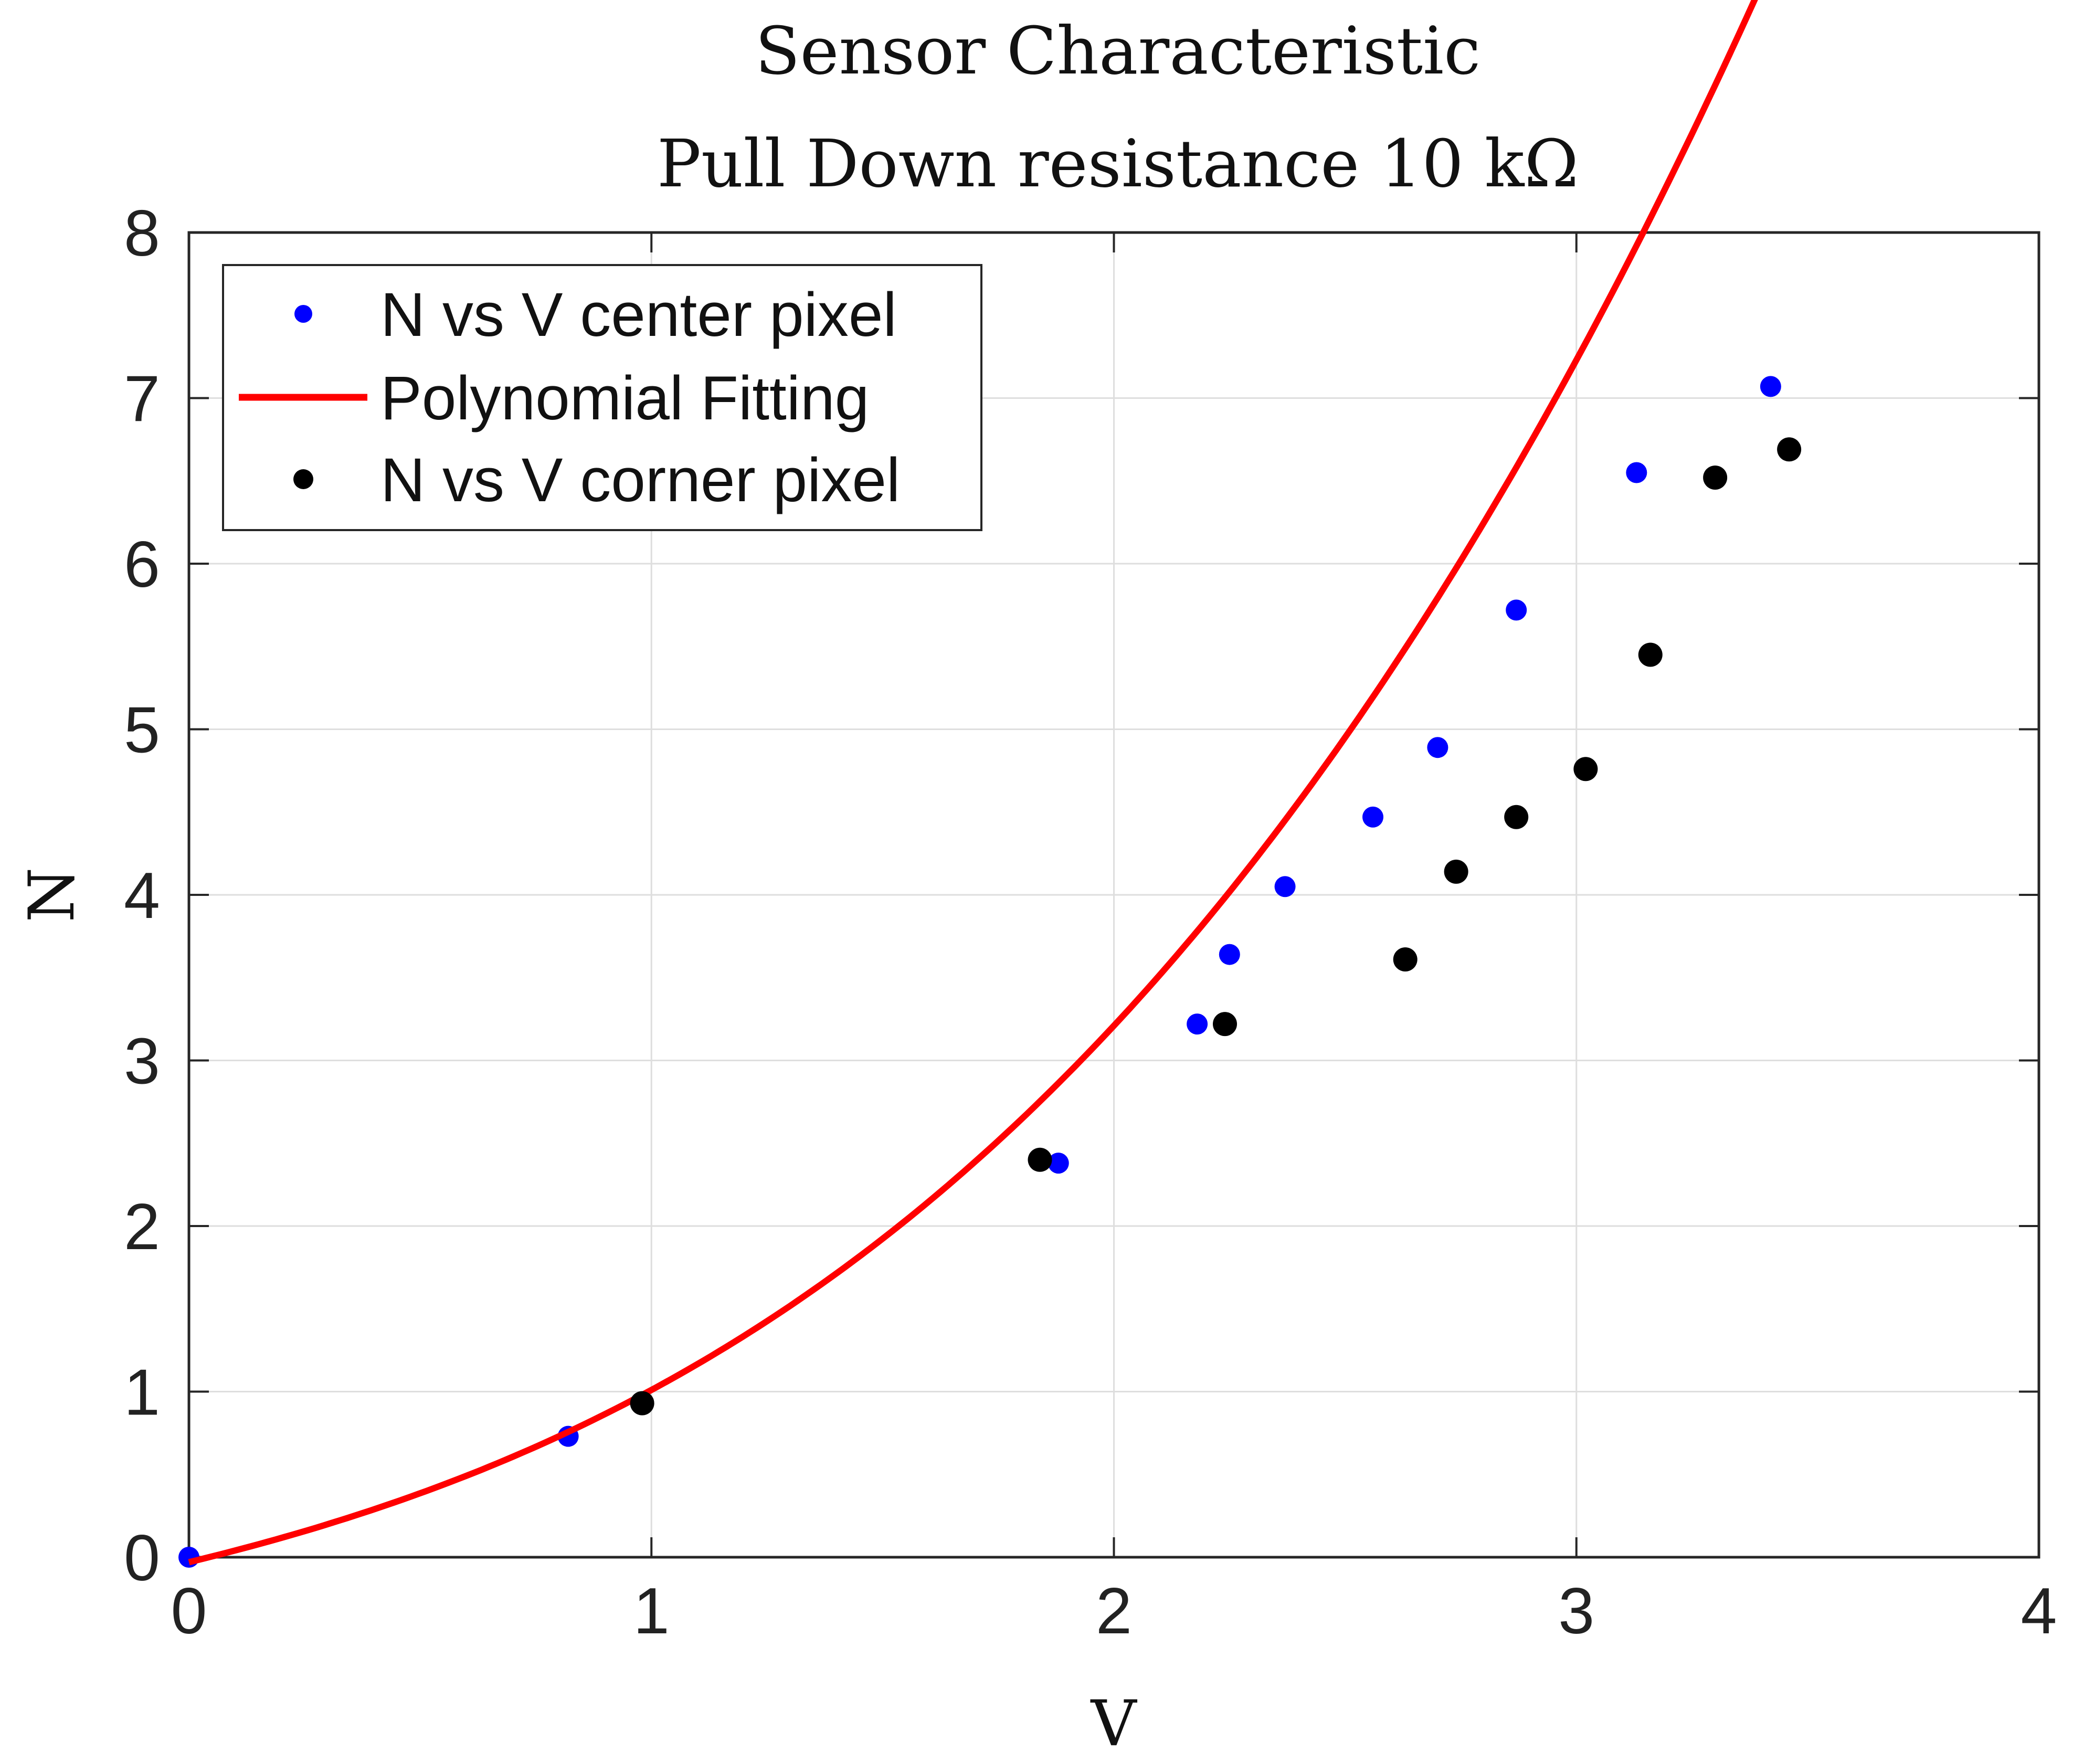 The image size is (2073, 1764). Describe the element at coordinates (1118, 164) in the screenshot. I see `chart-subtitle: Pull Down resistance 10 kΩ` at that location.